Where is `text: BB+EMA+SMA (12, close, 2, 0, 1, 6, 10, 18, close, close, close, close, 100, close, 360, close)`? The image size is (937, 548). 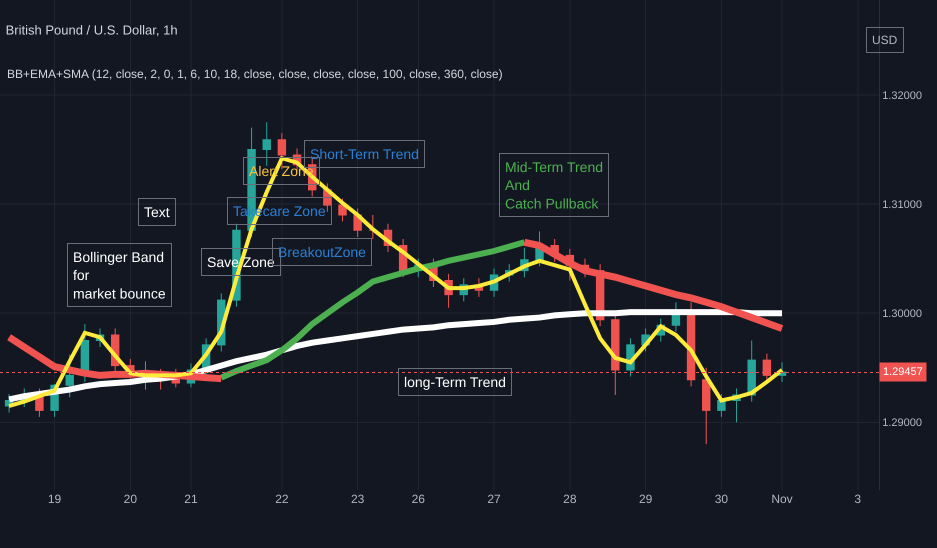 text: BB+EMA+SMA (12, close, 2, 0, 1, 6, 10, 18, close, close, close, close, 100, close, 360, close) is located at coordinates (255, 74).